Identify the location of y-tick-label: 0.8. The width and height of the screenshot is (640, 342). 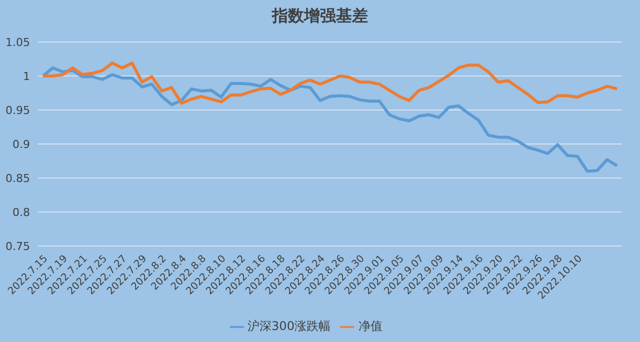
(21, 212).